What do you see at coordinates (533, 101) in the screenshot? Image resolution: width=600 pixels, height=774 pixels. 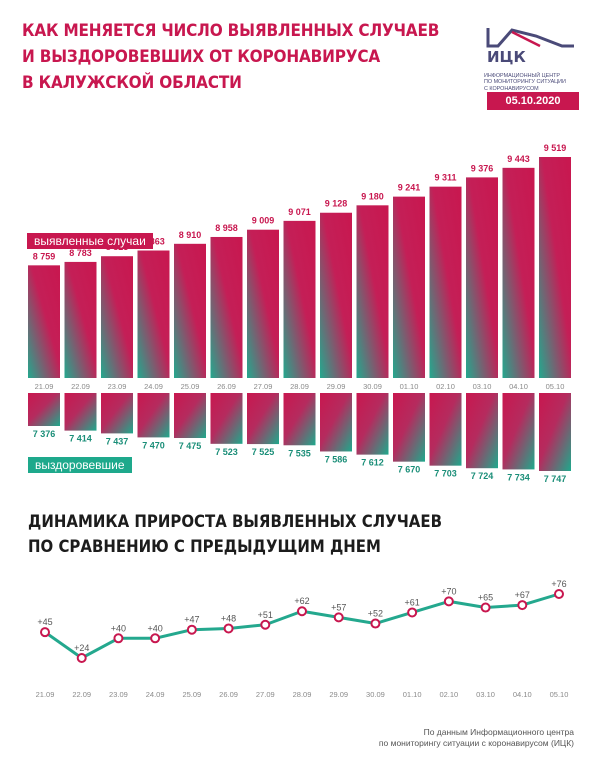 I see `date-badge: 05.10.2020` at bounding box center [533, 101].